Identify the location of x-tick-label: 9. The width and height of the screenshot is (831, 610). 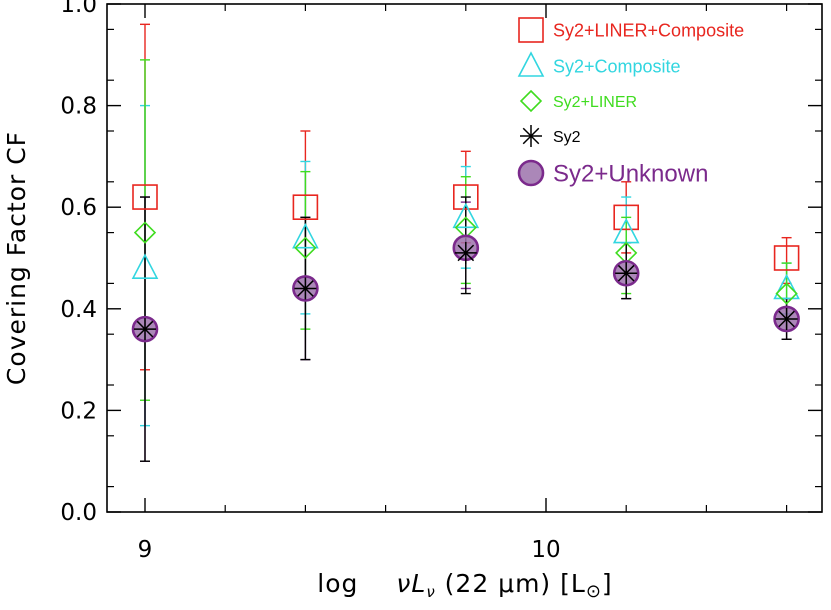
(145, 550).